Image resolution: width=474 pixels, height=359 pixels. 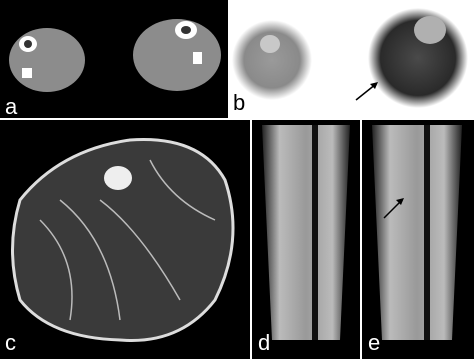 What do you see at coordinates (118, 178) in the screenshot?
I see `mri-vessel` at bounding box center [118, 178].